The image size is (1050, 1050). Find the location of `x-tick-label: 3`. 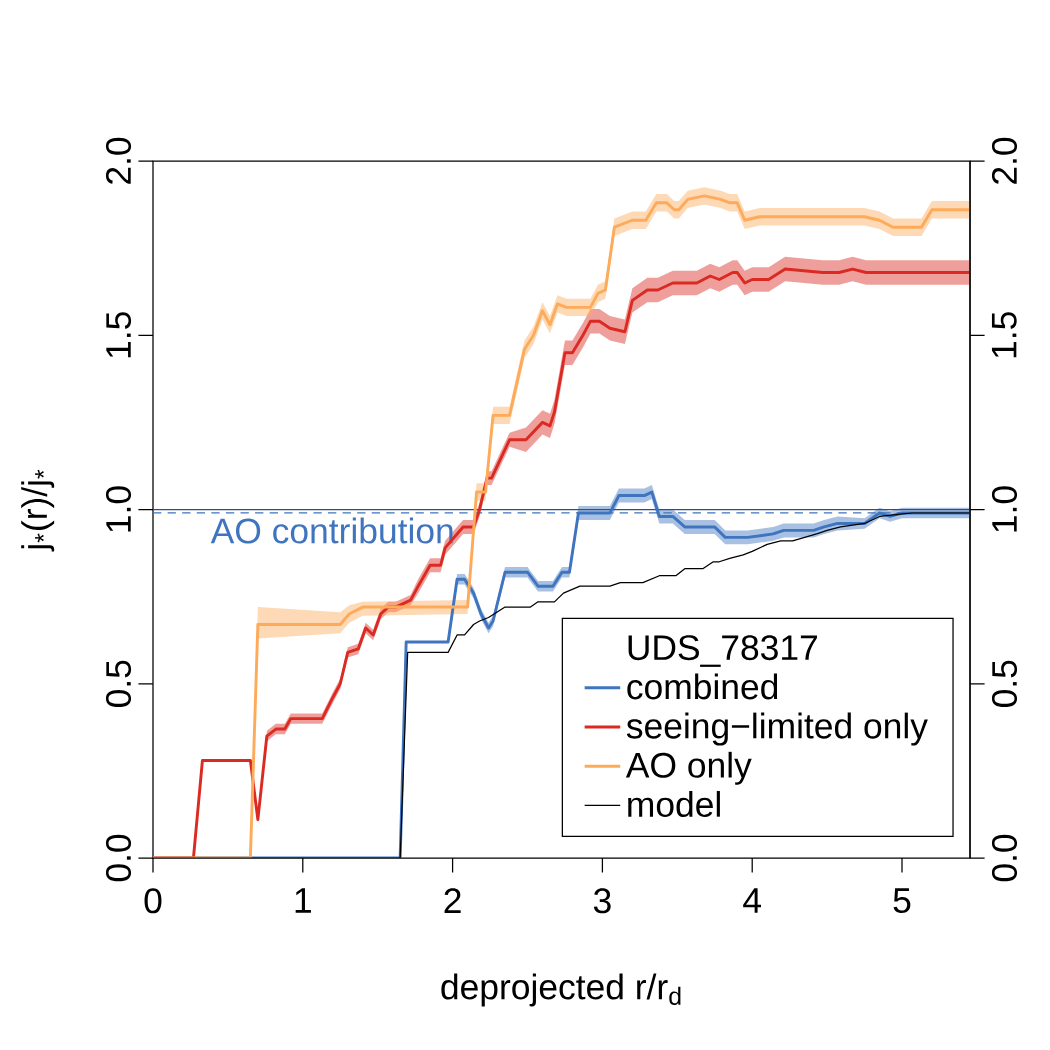

x-tick-label: 3 is located at coordinates (602, 901).